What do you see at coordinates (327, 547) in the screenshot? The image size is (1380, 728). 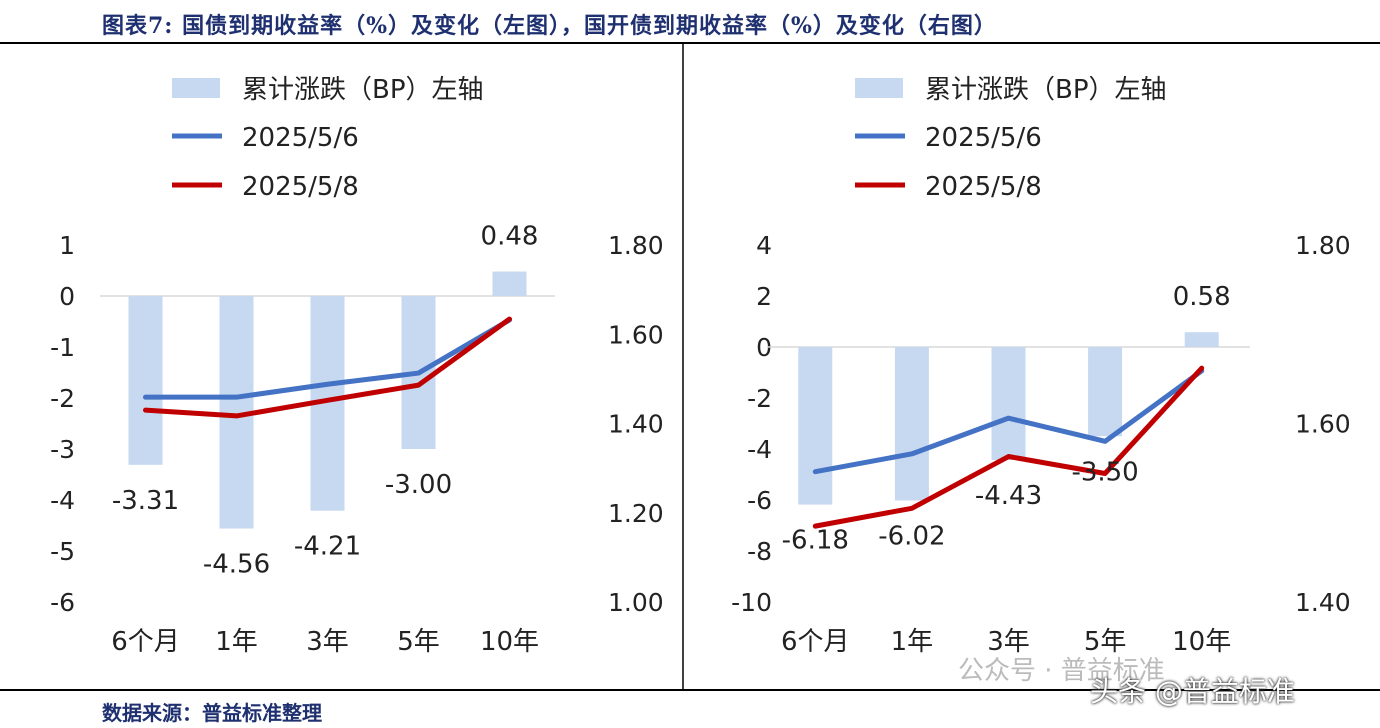 I see `chart1-bar-data-label: -4.21` at bounding box center [327, 547].